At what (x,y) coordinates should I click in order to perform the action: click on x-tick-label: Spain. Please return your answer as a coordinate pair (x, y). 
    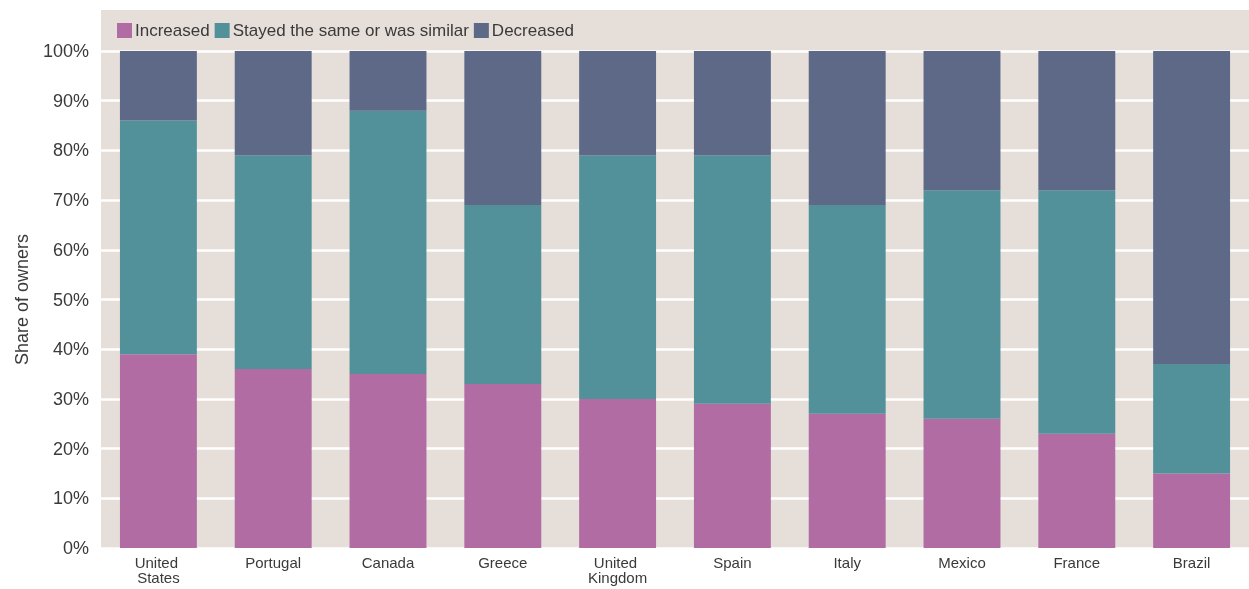
    Looking at the image, I should click on (732, 562).